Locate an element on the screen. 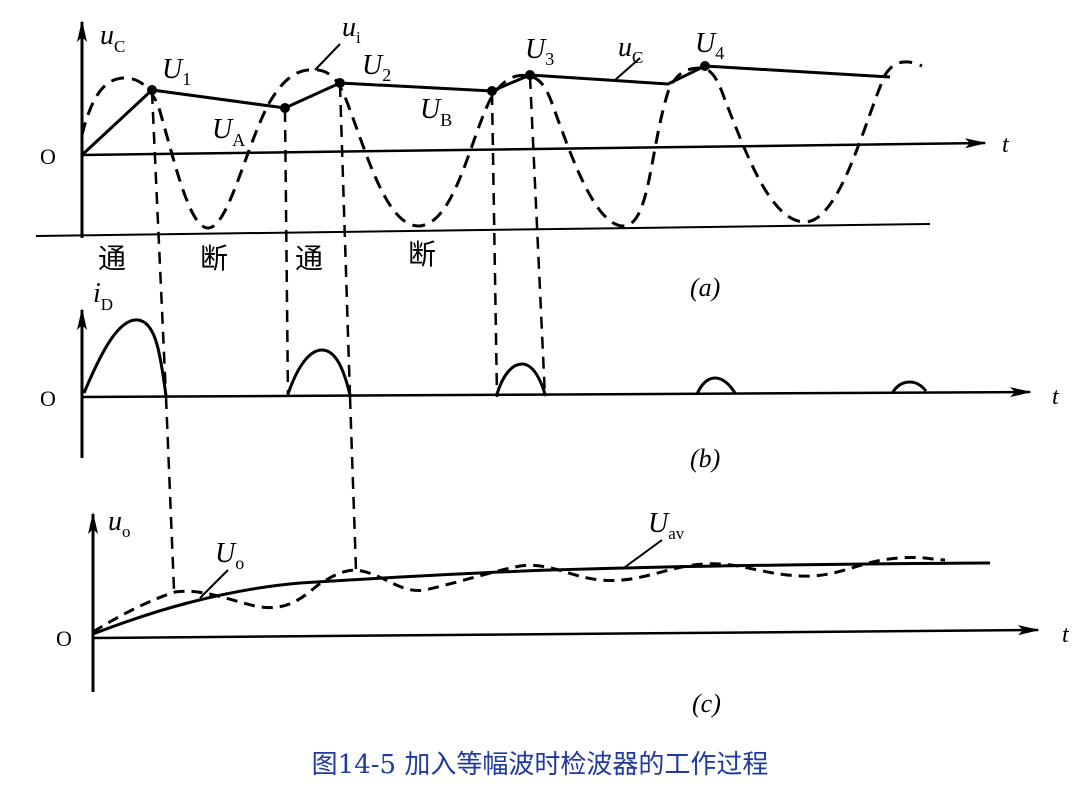 The height and width of the screenshot is (810, 1080). point-ub is located at coordinates (492, 91).